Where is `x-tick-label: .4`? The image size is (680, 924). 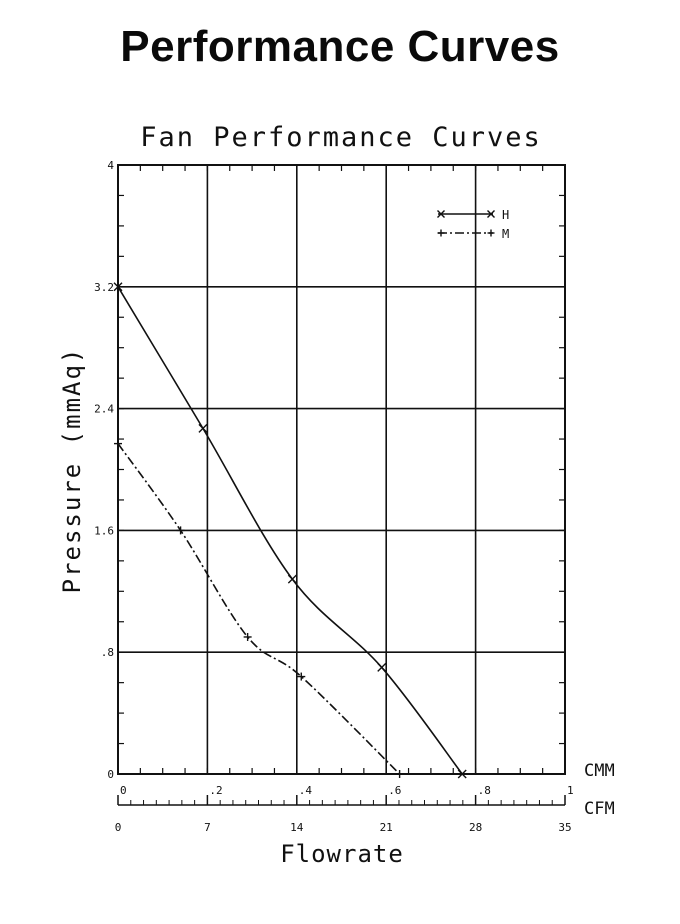
x-tick-label: .4 is located at coordinates (306, 790).